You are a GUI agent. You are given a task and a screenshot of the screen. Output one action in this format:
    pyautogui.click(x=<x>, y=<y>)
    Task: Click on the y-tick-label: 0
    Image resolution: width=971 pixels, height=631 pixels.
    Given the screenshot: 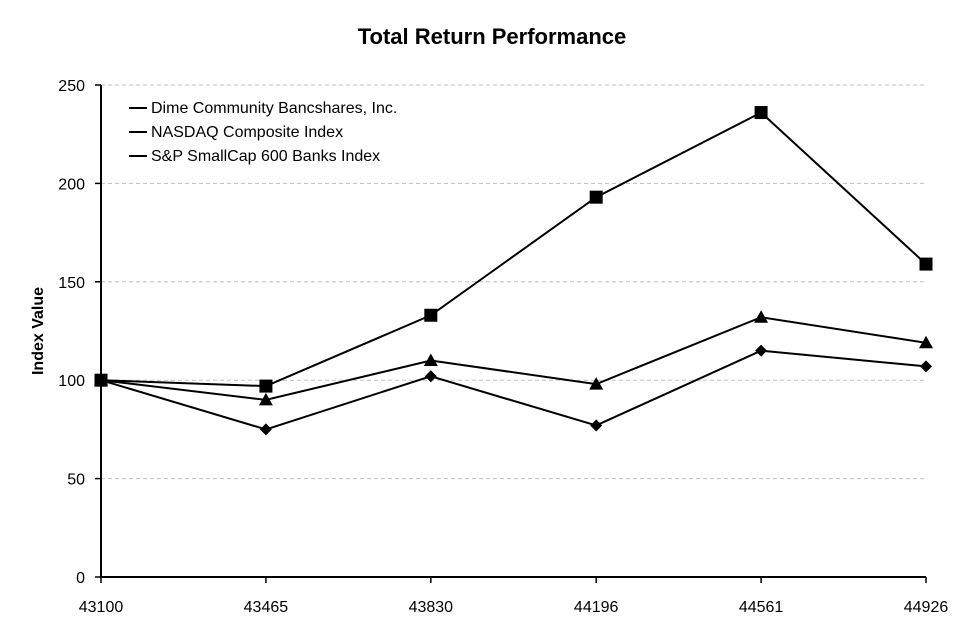 What is the action you would take?
    pyautogui.click(x=80, y=578)
    